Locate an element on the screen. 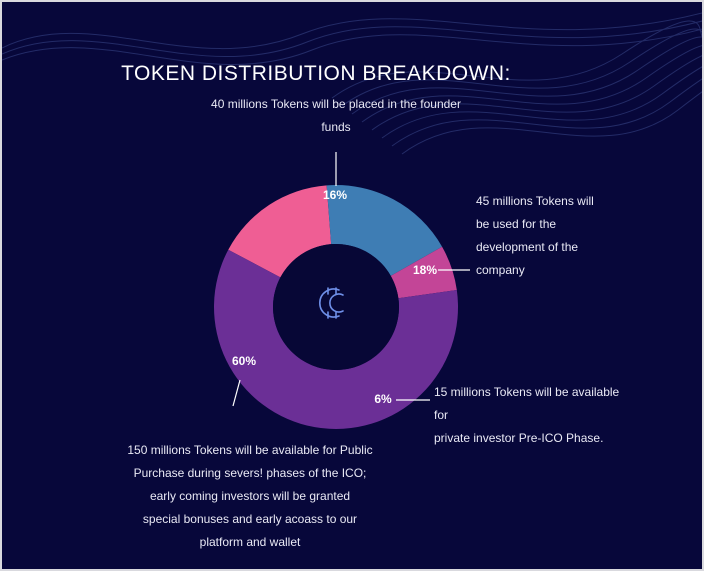 The image size is (704, 571). donut-slice-public is located at coordinates (335, 339).